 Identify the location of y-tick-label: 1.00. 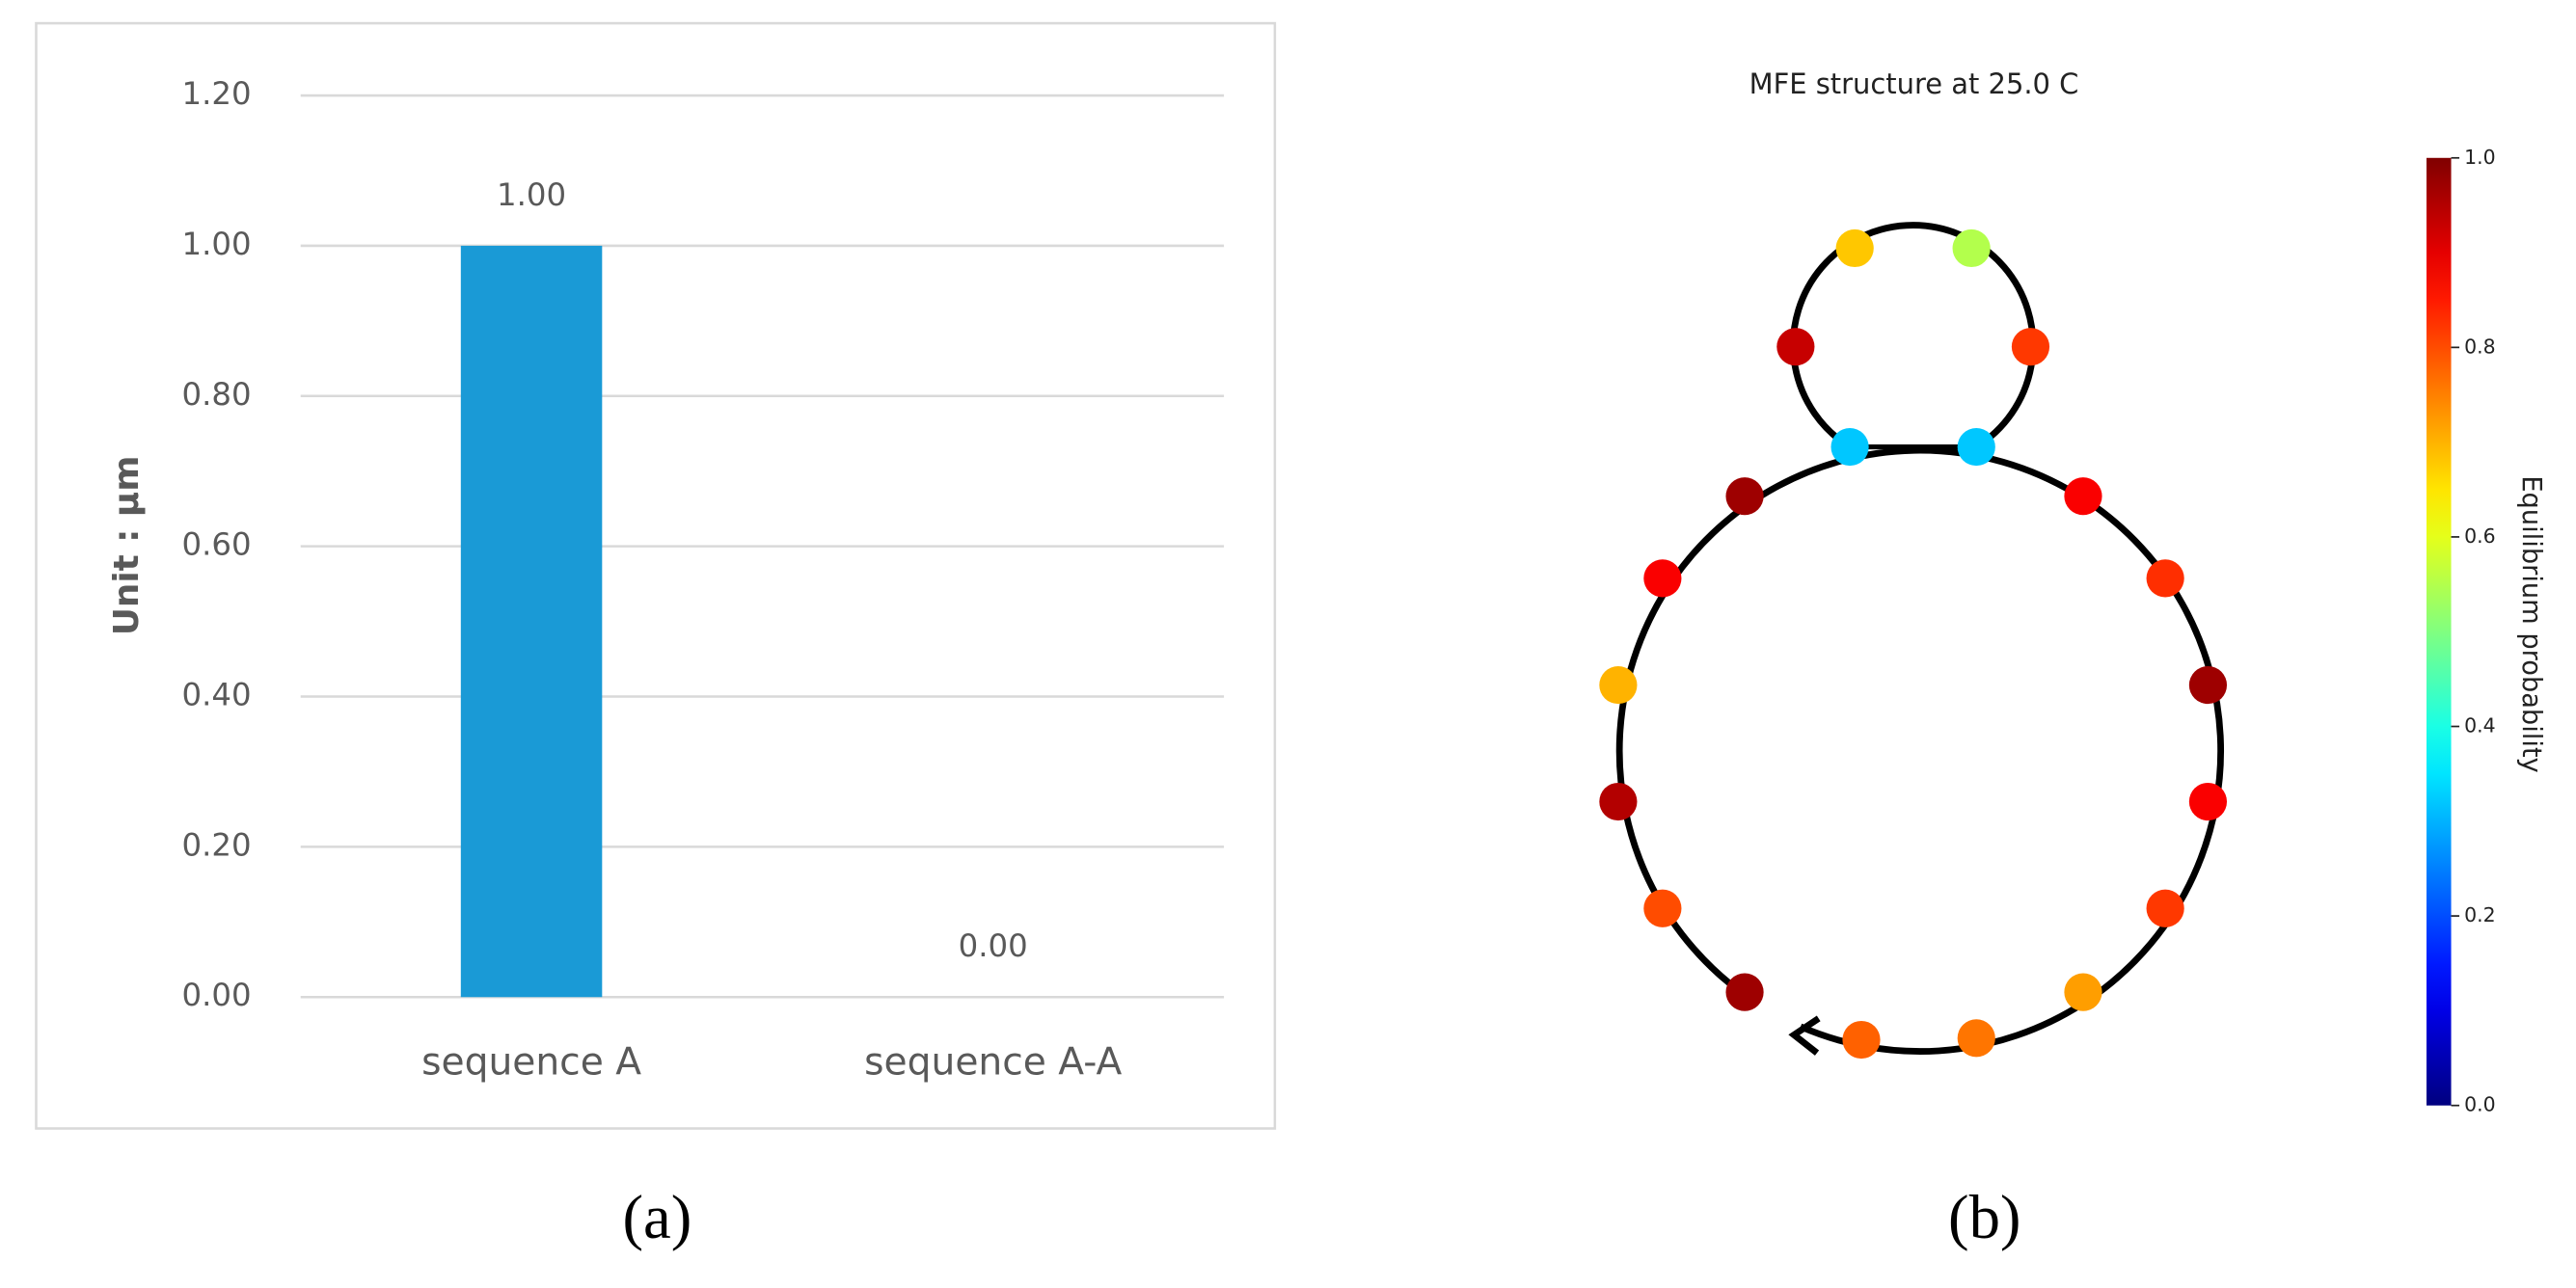
(217, 244).